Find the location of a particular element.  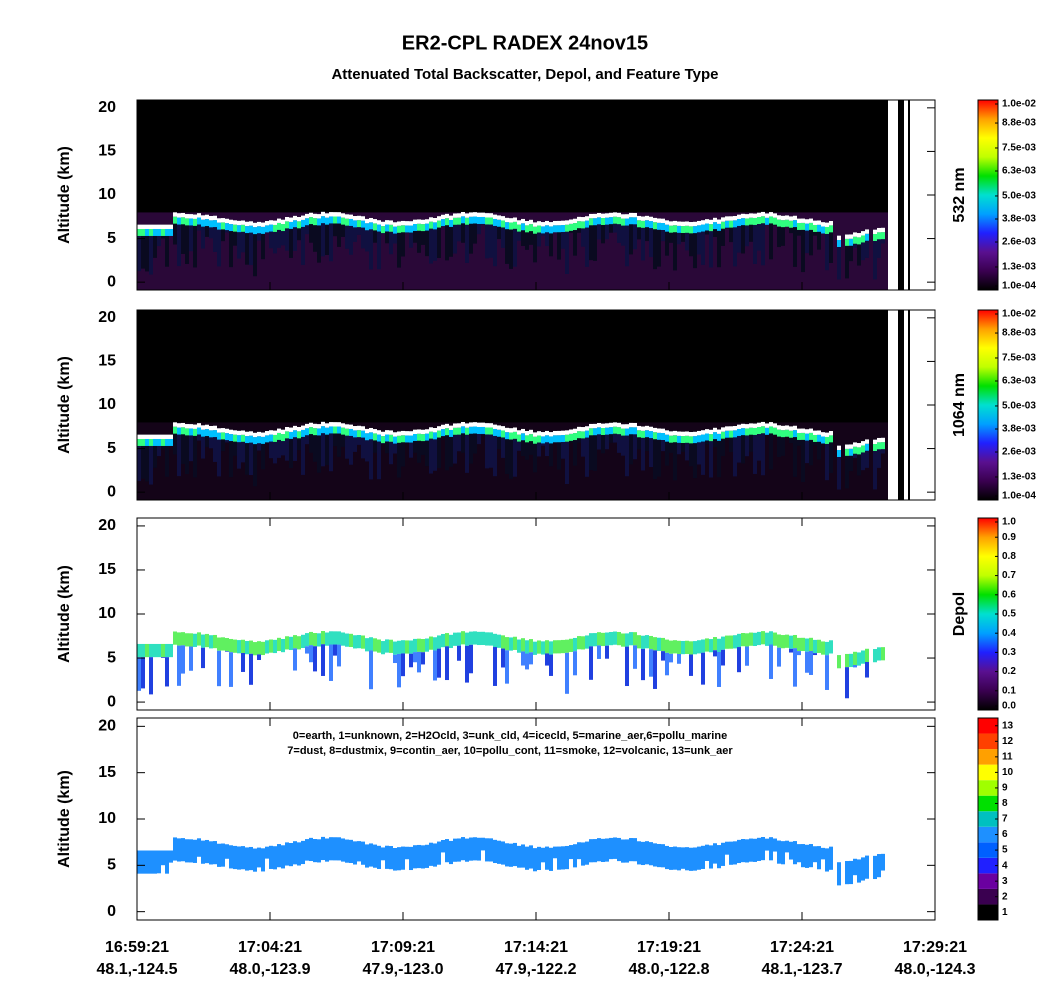

colorbar-tick-label: 1.0 is located at coordinates (1009, 522).